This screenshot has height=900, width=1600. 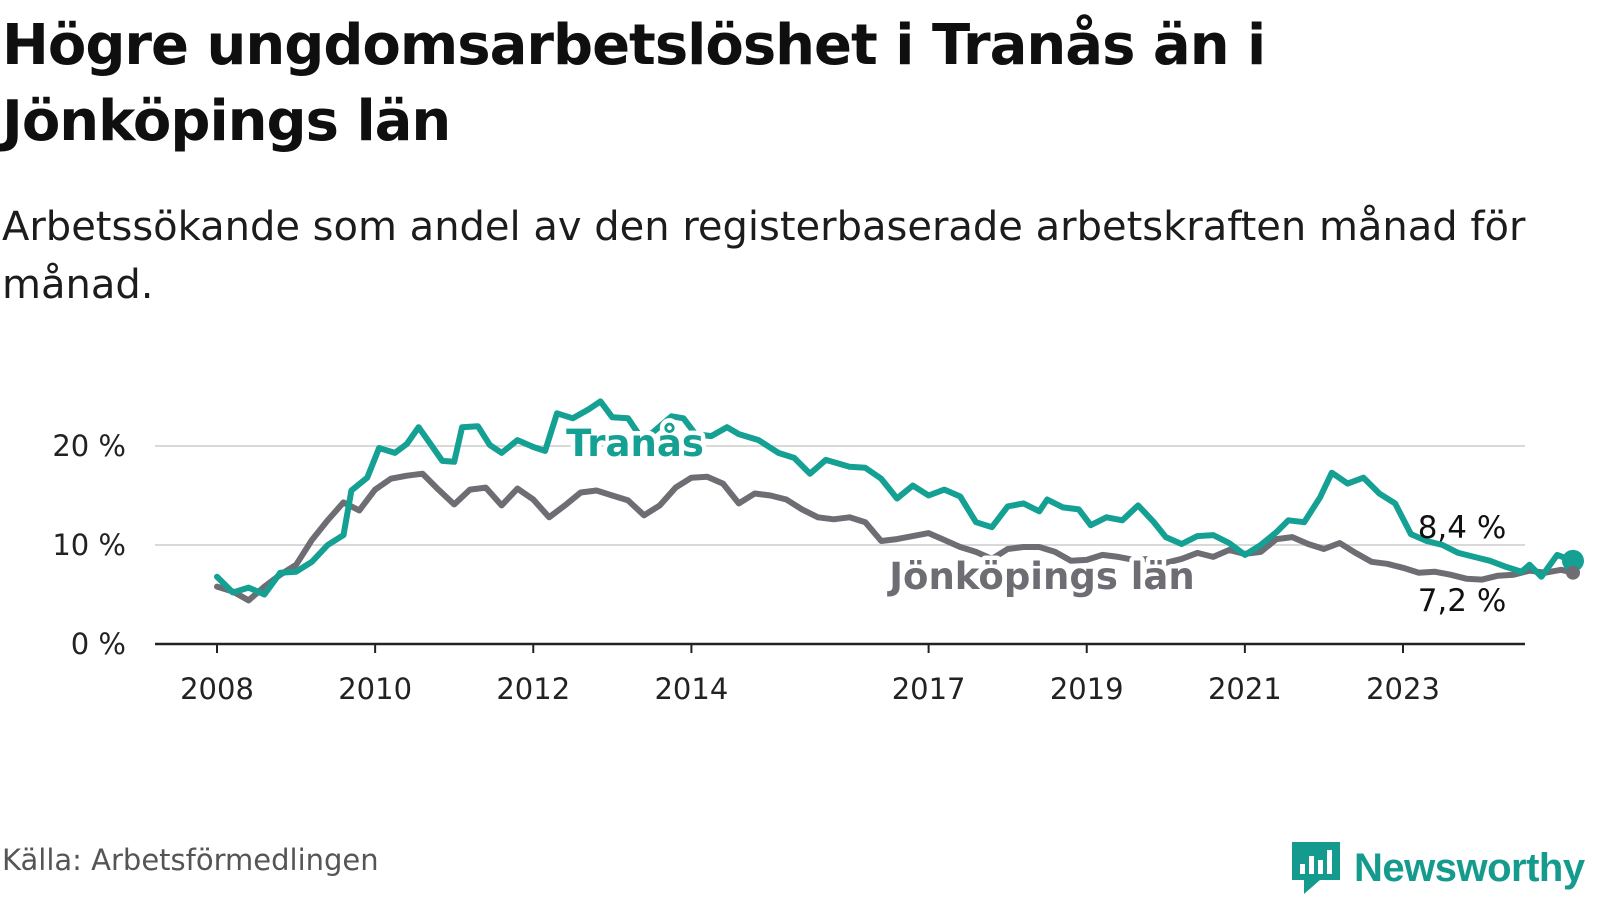 What do you see at coordinates (1469, 867) in the screenshot?
I see `brand-name: Newsworthy` at bounding box center [1469, 867].